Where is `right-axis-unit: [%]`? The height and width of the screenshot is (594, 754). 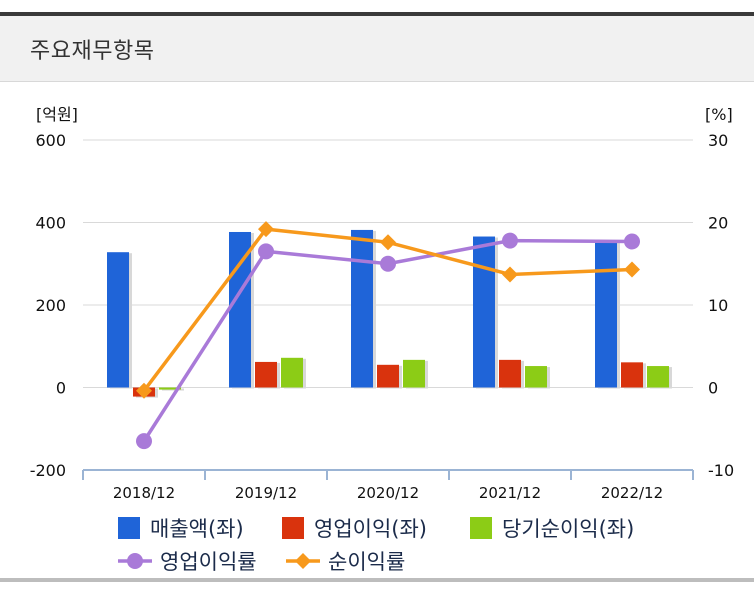
right-axis-unit: [%] is located at coordinates (719, 114).